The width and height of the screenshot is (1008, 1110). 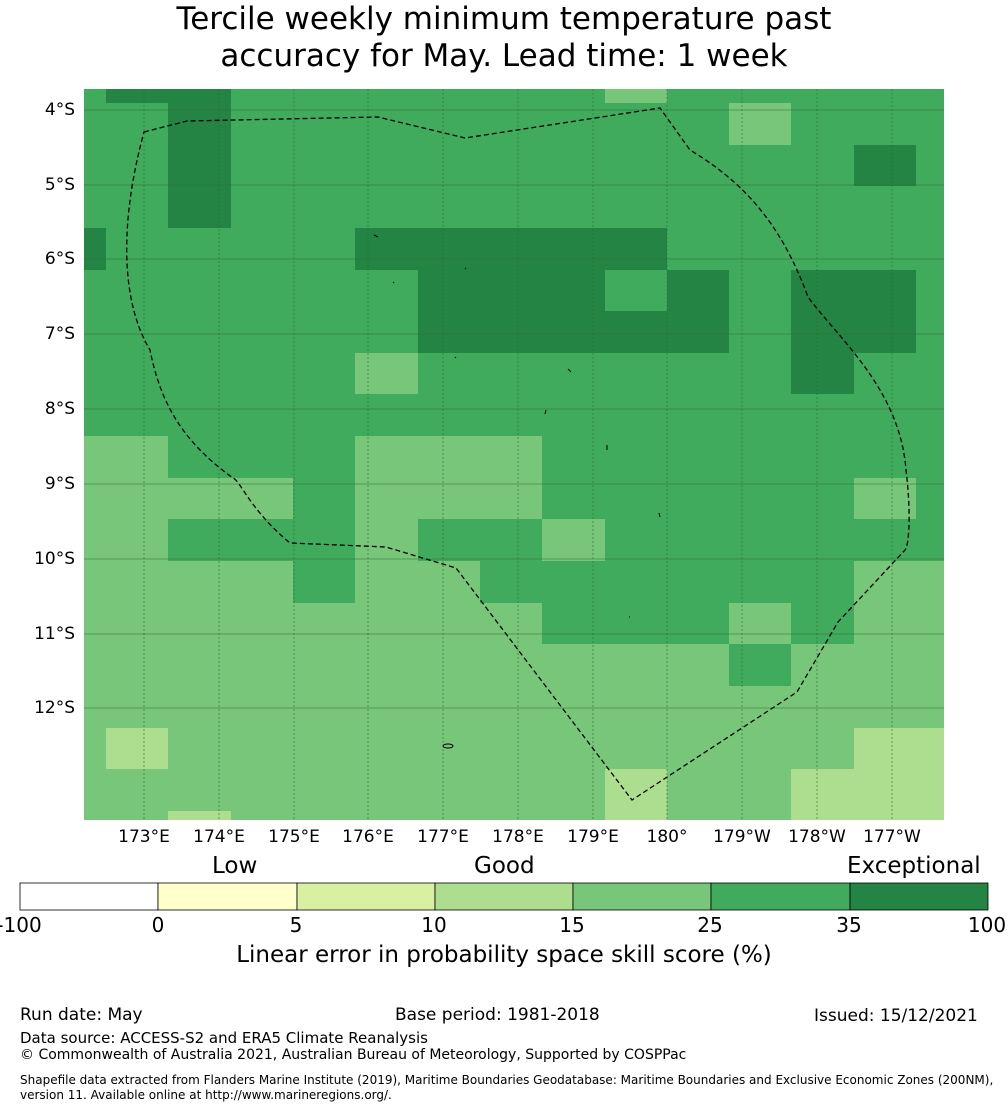 What do you see at coordinates (892, 837) in the screenshot?
I see `lon-label: 177°W` at bounding box center [892, 837].